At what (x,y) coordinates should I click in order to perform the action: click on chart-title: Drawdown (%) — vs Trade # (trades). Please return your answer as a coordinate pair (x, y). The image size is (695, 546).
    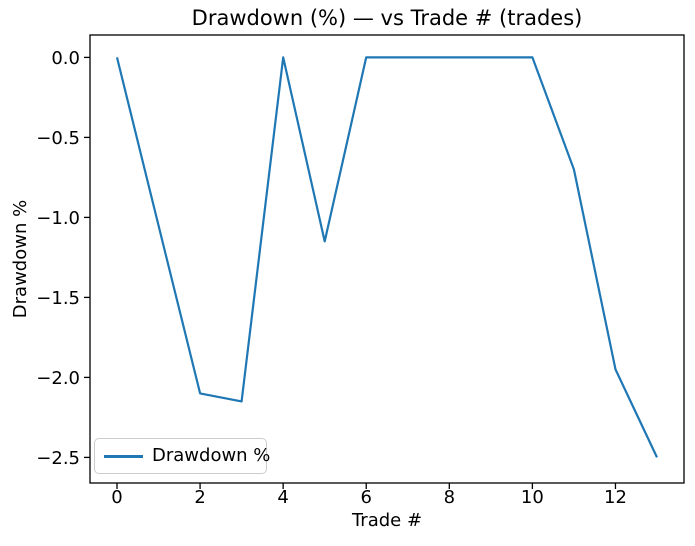
    Looking at the image, I should click on (387, 18).